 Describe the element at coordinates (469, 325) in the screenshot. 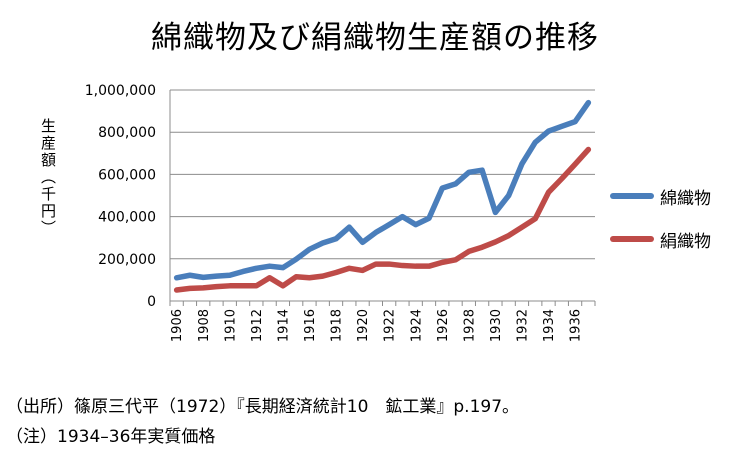

I see `x-tick-label: 1928` at that location.